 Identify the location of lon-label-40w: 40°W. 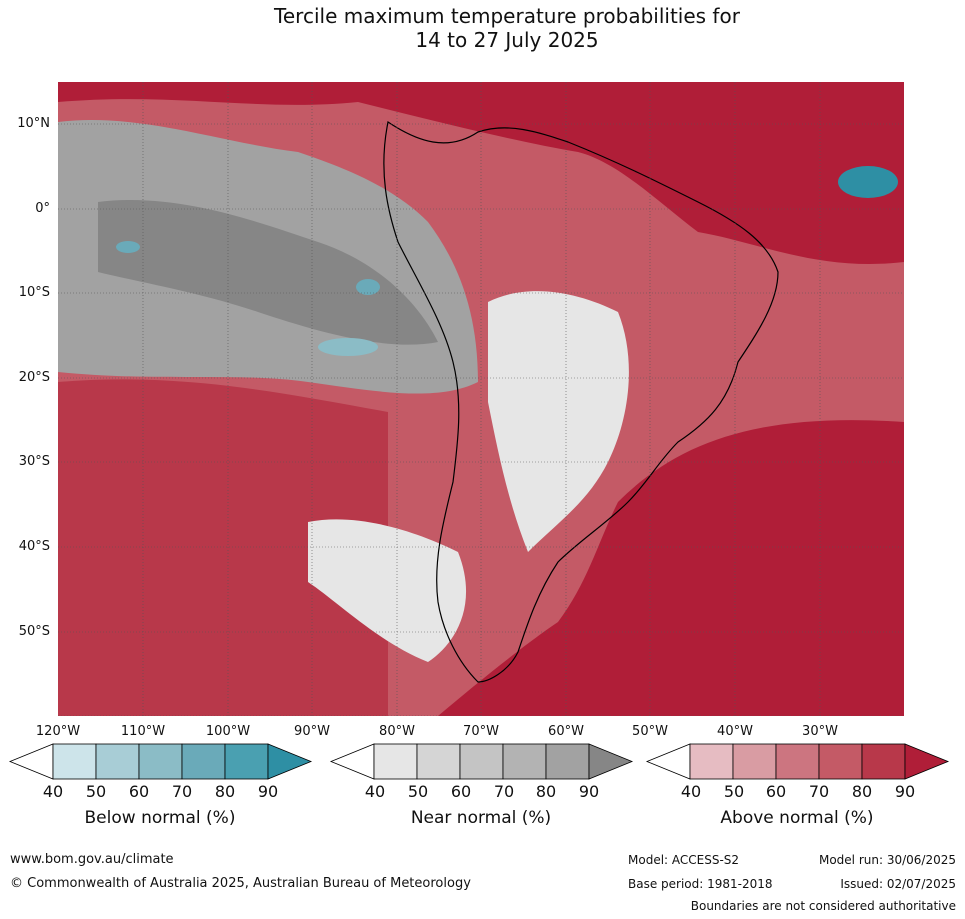
(735, 731).